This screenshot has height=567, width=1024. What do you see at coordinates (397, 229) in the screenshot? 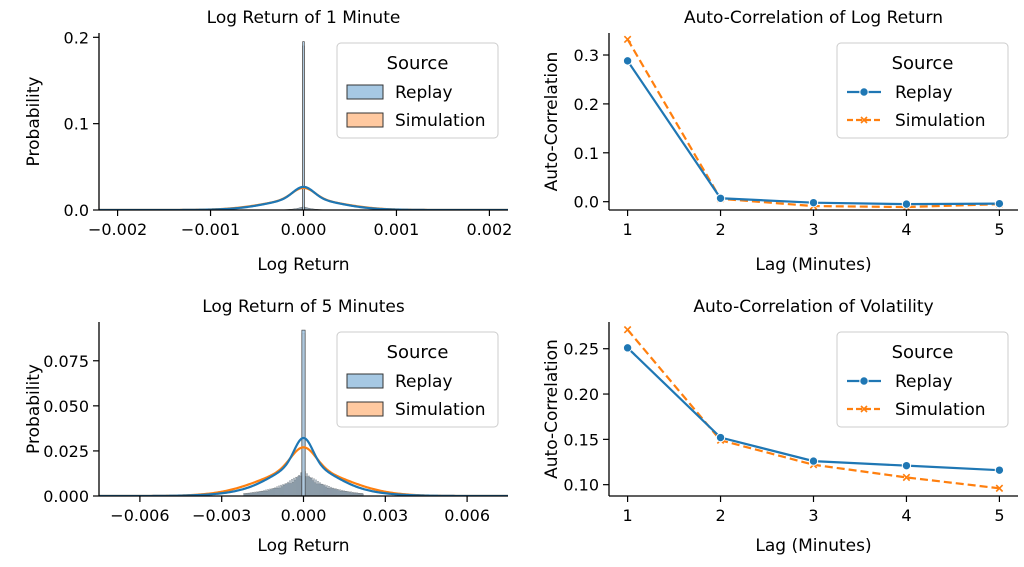
I see `x-tick-label: 0.001` at bounding box center [397, 229].